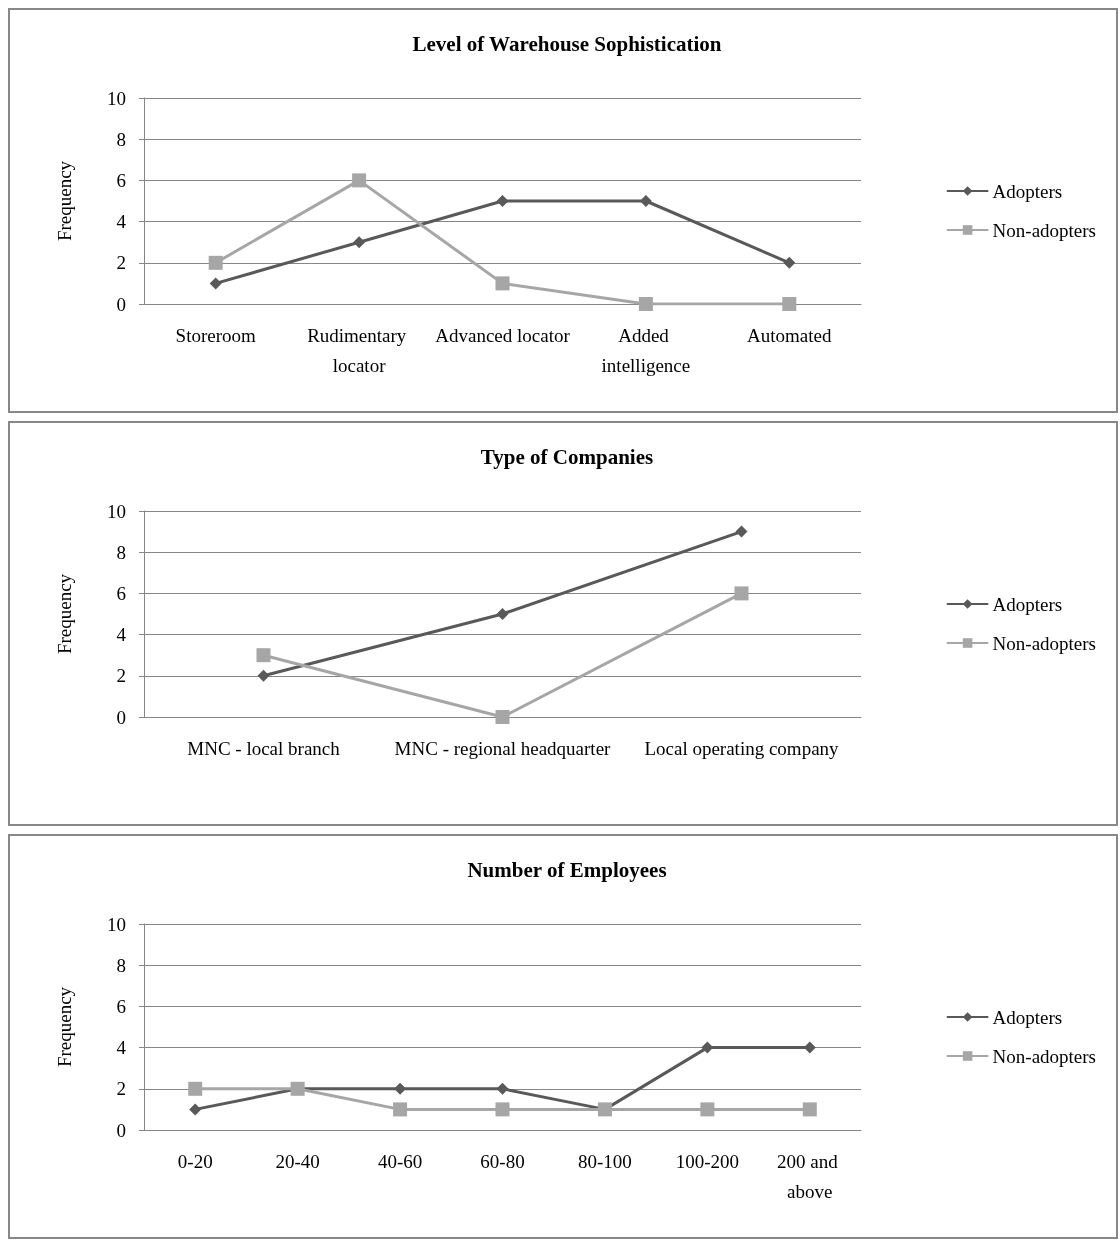  Describe the element at coordinates (605, 1161) in the screenshot. I see `x-tick-label: 80-100` at that location.